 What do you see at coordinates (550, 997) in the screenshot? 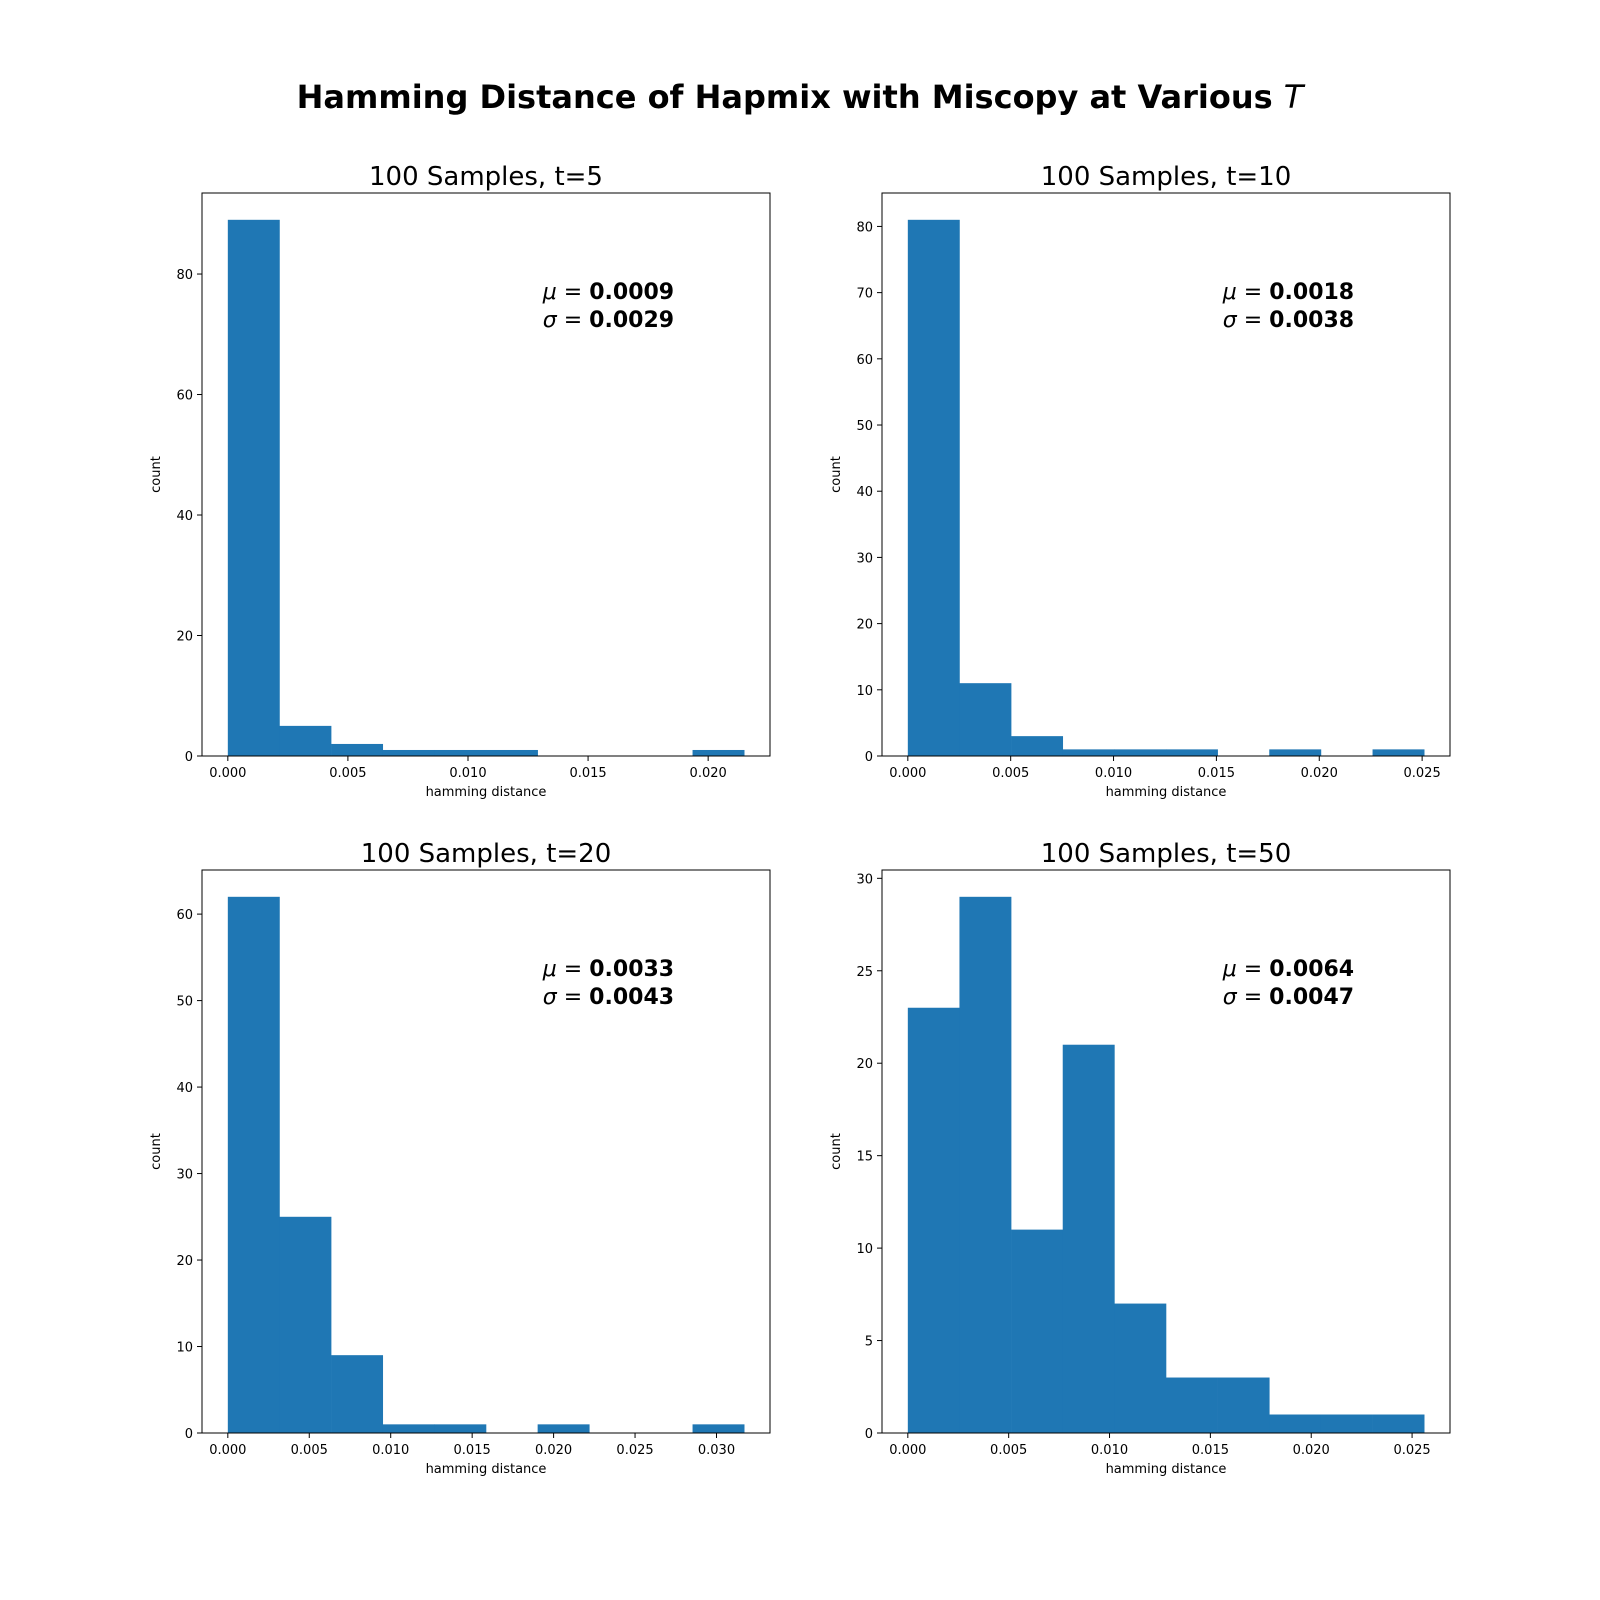
I see `stat-symbol: σ` at bounding box center [550, 997].